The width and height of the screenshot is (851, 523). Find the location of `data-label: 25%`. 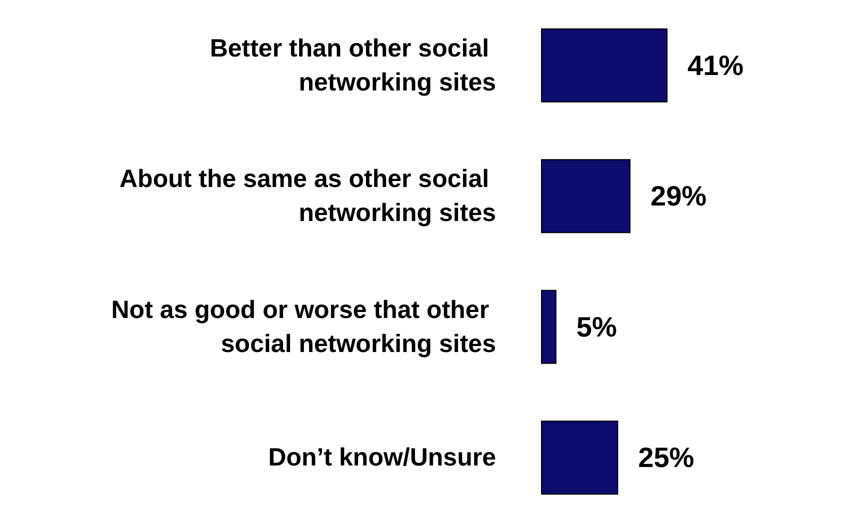

data-label: 25% is located at coordinates (666, 458).